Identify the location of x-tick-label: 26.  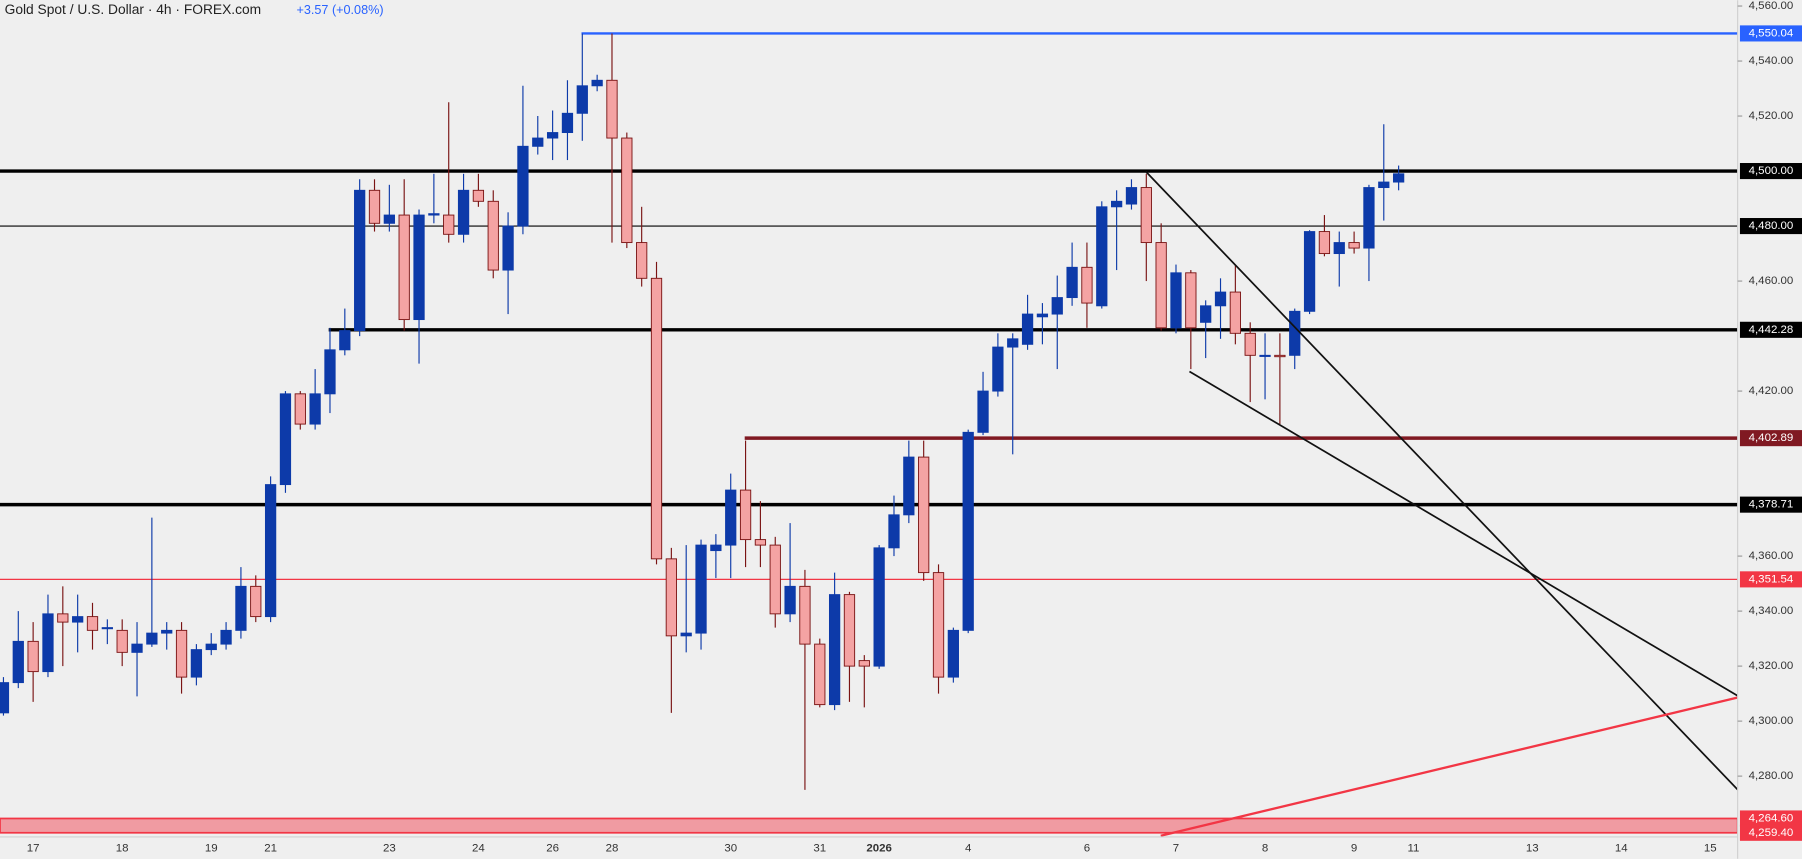
(552, 848).